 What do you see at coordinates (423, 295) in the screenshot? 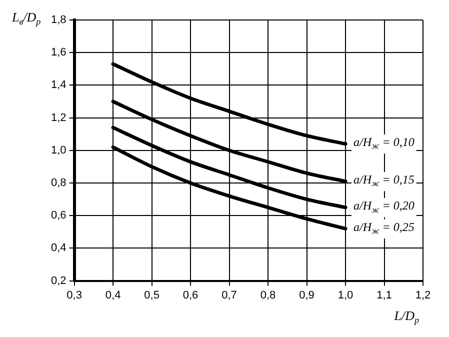
I see `x-tick-label: 1,2` at bounding box center [423, 295].